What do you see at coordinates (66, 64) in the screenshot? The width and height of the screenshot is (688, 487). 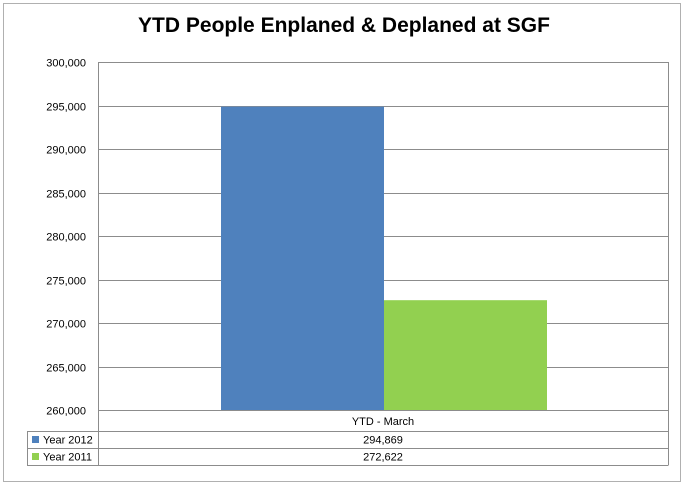 I see `y-tick-label: 300,000` at bounding box center [66, 64].